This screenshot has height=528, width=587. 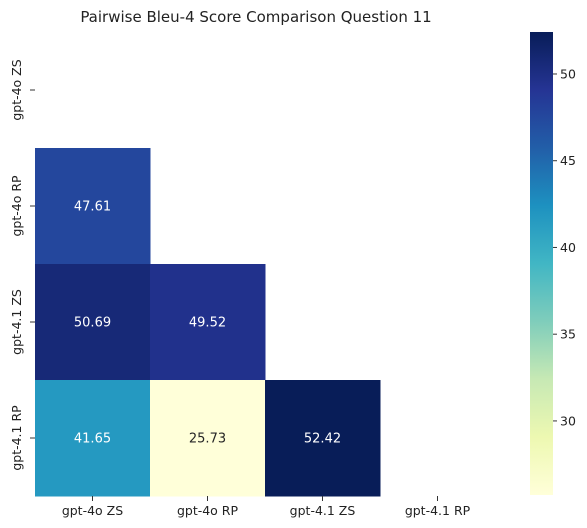 I want to click on x-tick-label: gpt-4o ZS, so click(x=92, y=510).